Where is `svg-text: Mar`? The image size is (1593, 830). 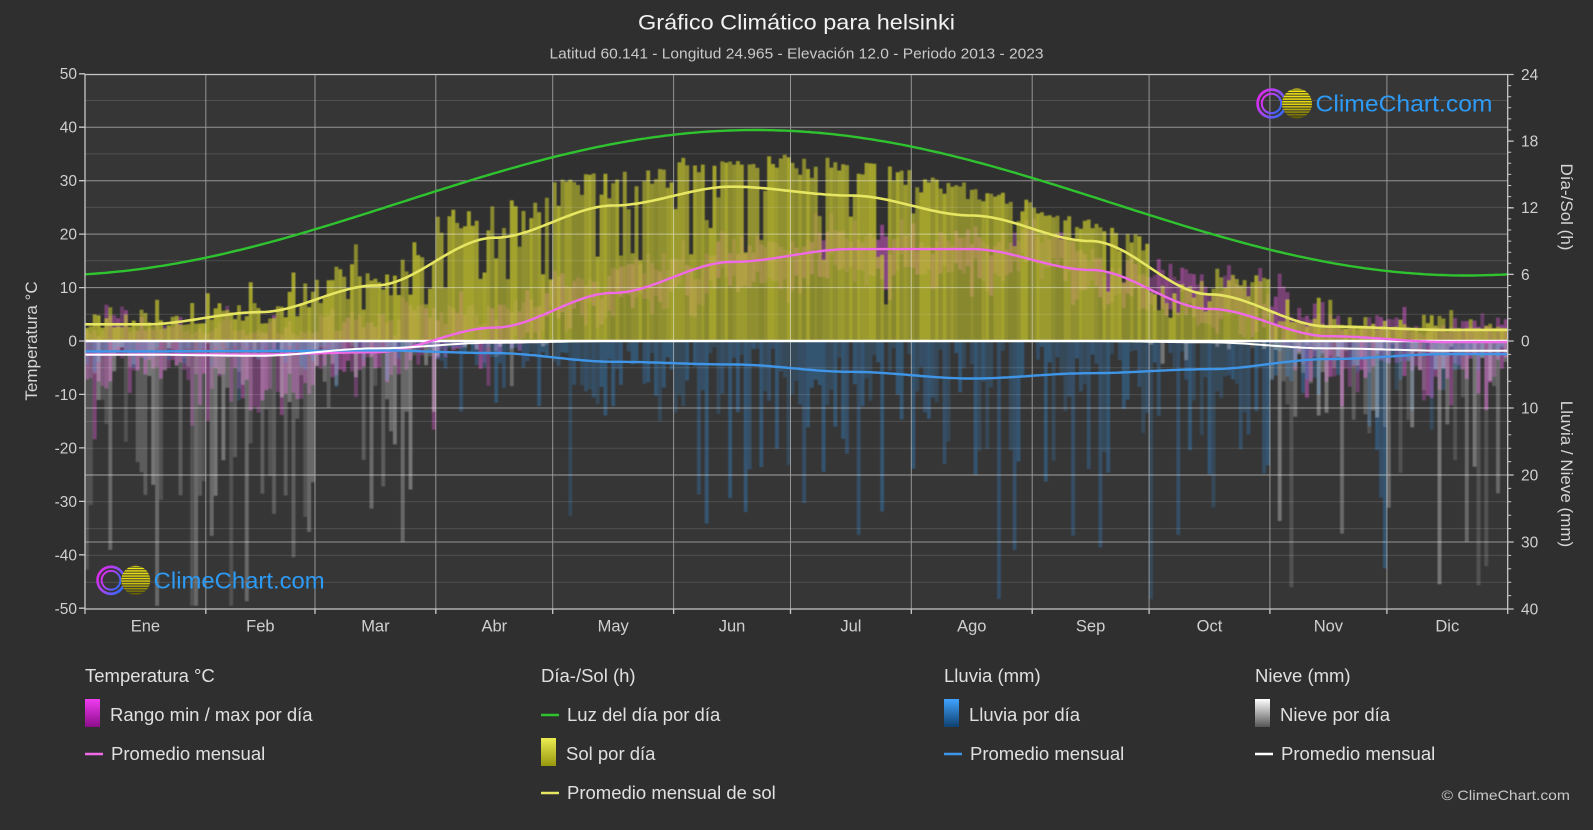
svg-text: Mar is located at coordinates (375, 627).